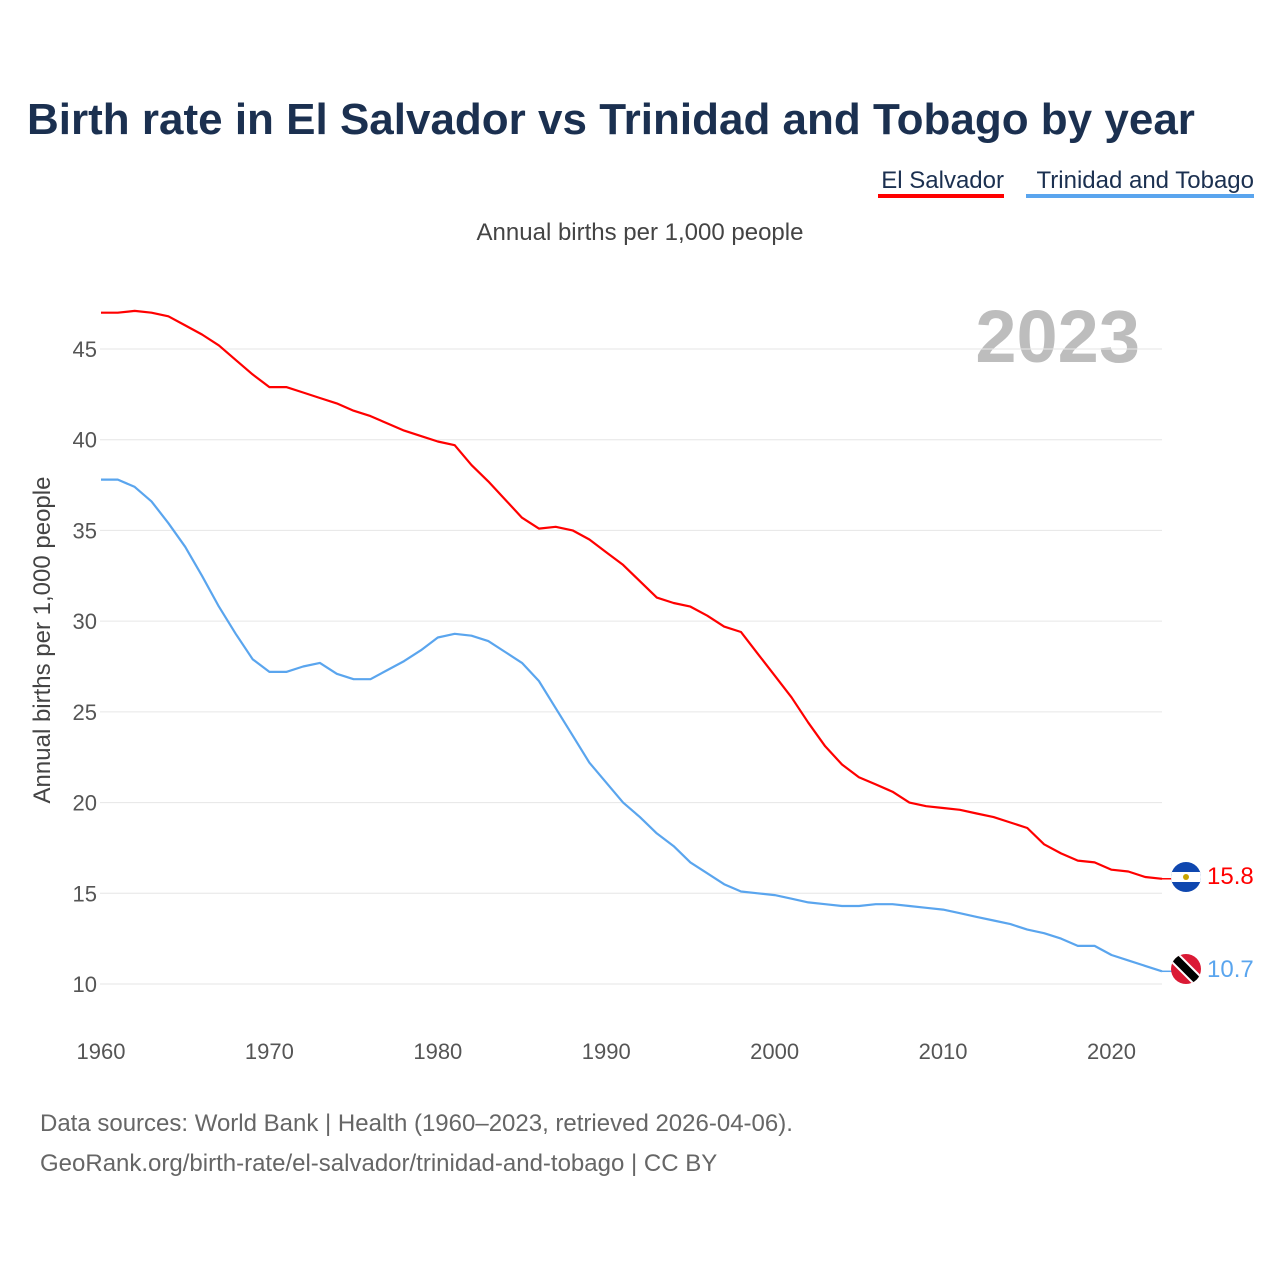 The height and width of the screenshot is (1285, 1280). Describe the element at coordinates (85, 667) in the screenshot. I see `y-axis-ticks: 10 15 20 25 30 35 40 45` at that location.